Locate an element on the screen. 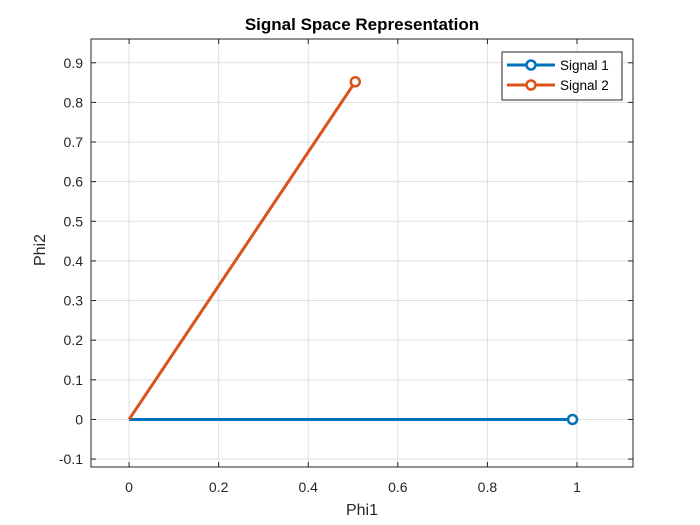 This screenshot has height=525, width=700. x-tick-label: 0.4 is located at coordinates (309, 487).